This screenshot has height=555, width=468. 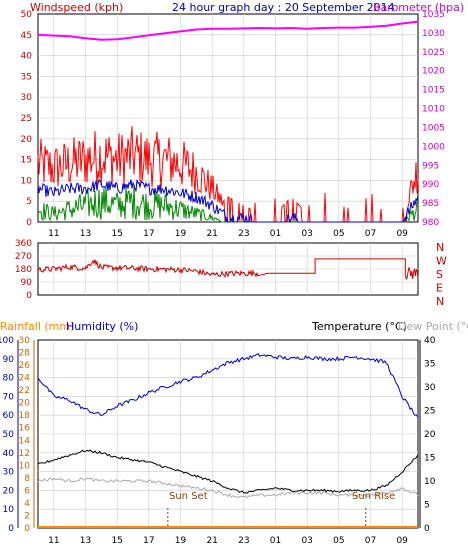 I want to click on left-tick-label: 40, so click(x=27, y=57).